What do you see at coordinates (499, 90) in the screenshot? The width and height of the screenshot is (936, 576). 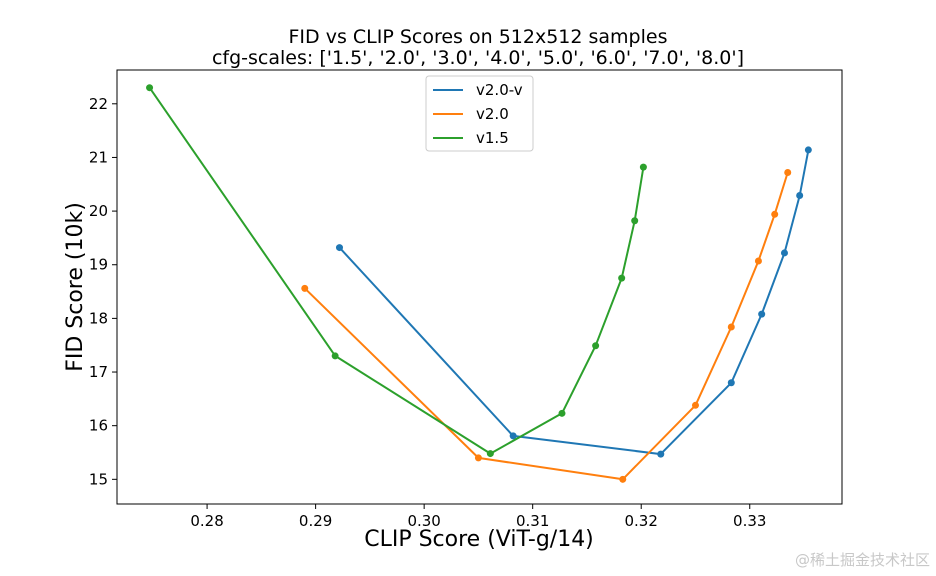 I see `legend-entry: v2.0-v` at bounding box center [499, 90].